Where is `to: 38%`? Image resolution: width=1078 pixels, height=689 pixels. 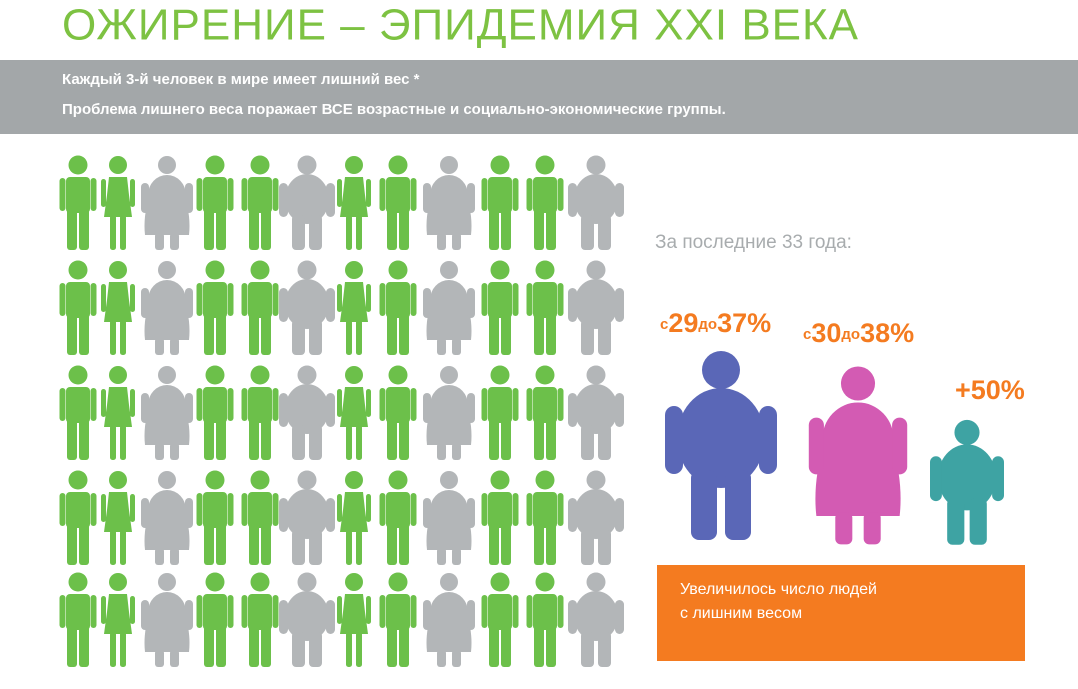
to: 38% is located at coordinates (887, 333).